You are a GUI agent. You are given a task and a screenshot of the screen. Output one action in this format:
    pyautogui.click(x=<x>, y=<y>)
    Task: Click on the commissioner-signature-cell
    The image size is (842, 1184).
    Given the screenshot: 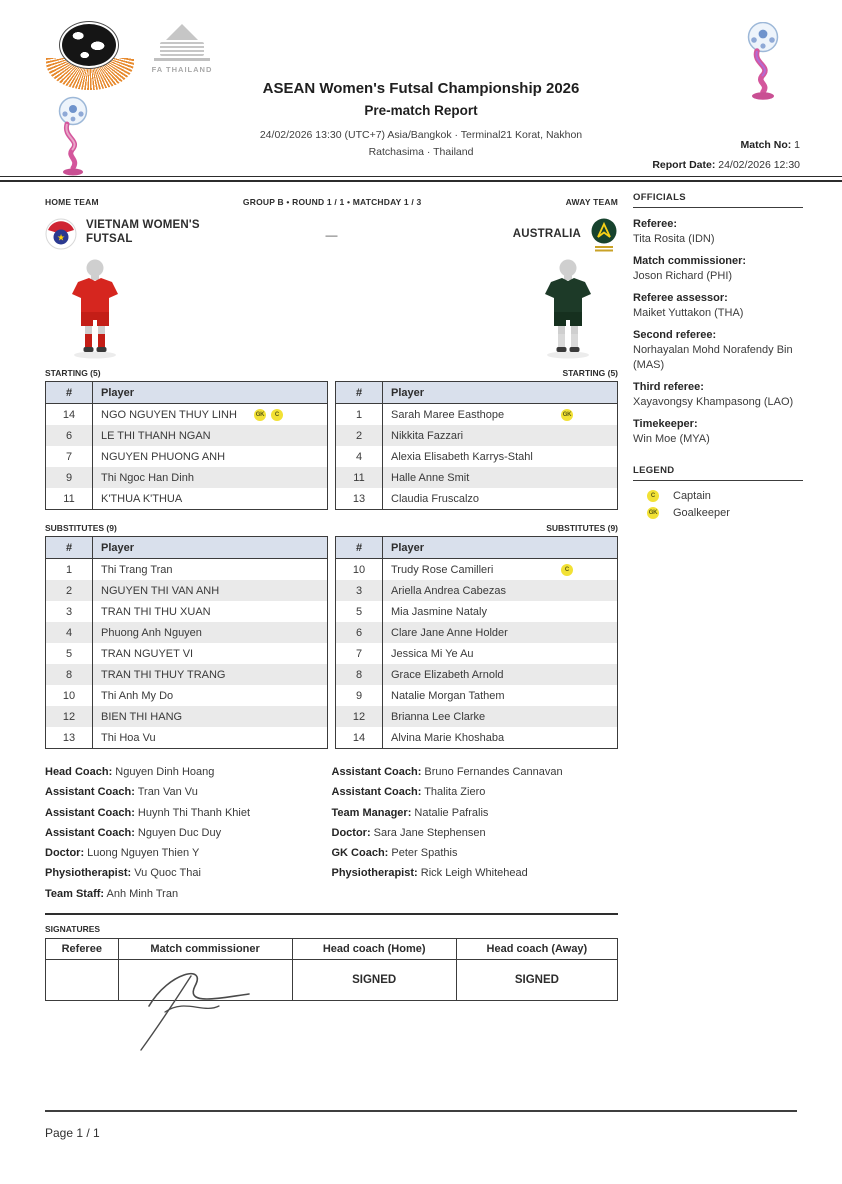 What is the action you would take?
    pyautogui.click(x=205, y=1005)
    